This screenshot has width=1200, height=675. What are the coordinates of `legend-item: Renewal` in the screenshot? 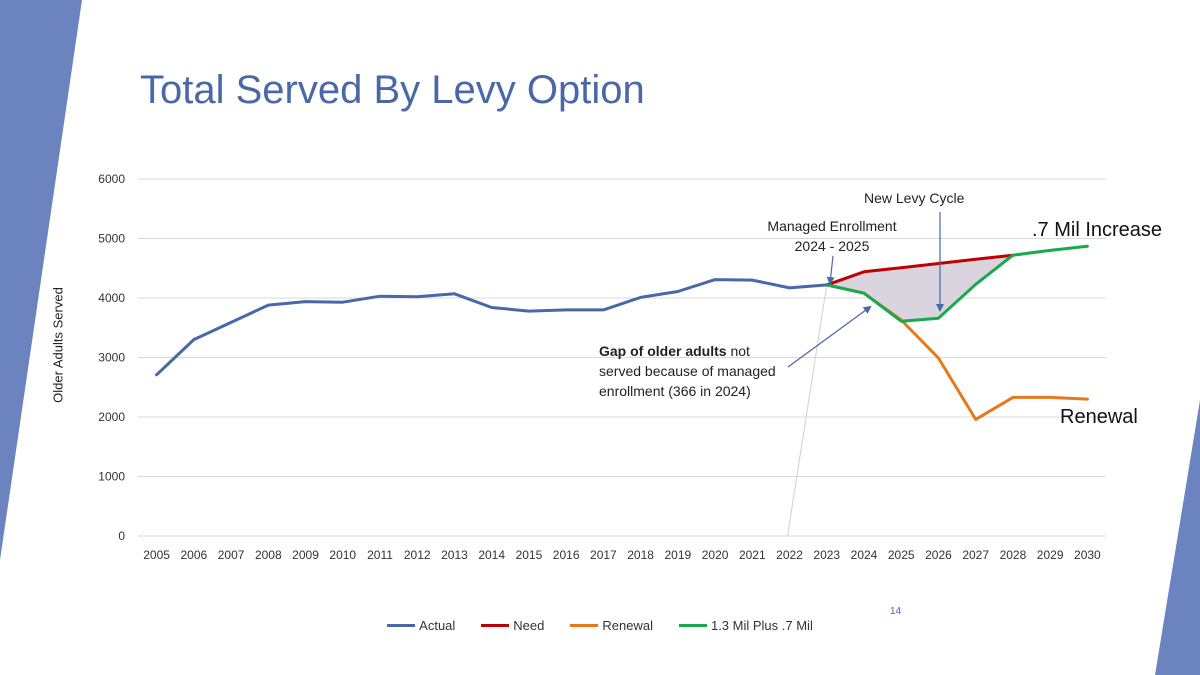 It's located at (611, 625).